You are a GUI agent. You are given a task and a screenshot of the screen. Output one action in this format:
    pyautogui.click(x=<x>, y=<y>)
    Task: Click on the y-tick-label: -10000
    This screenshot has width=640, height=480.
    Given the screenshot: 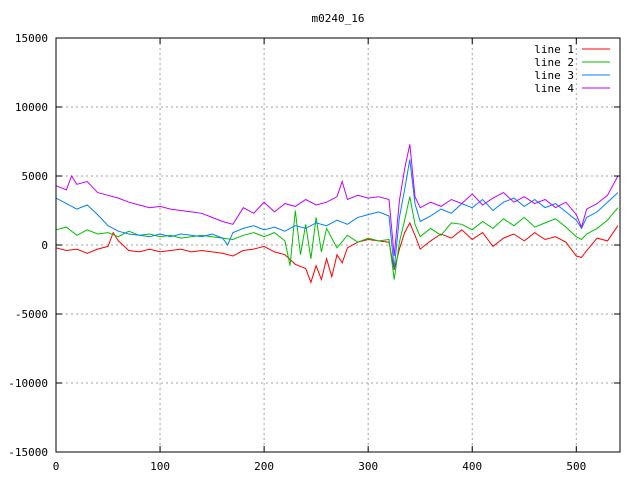 What is the action you would take?
    pyautogui.click(x=28, y=383)
    